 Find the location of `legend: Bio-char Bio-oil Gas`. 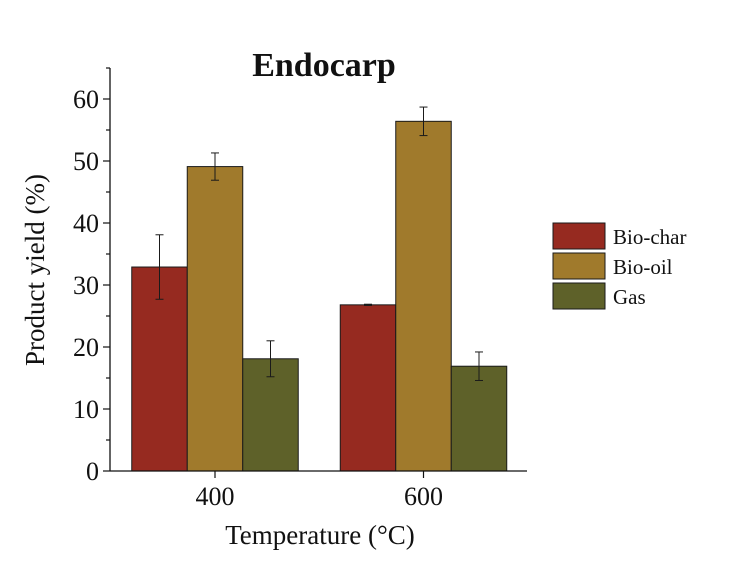

legend: Bio-char Bio-oil Gas is located at coordinates (619, 266).